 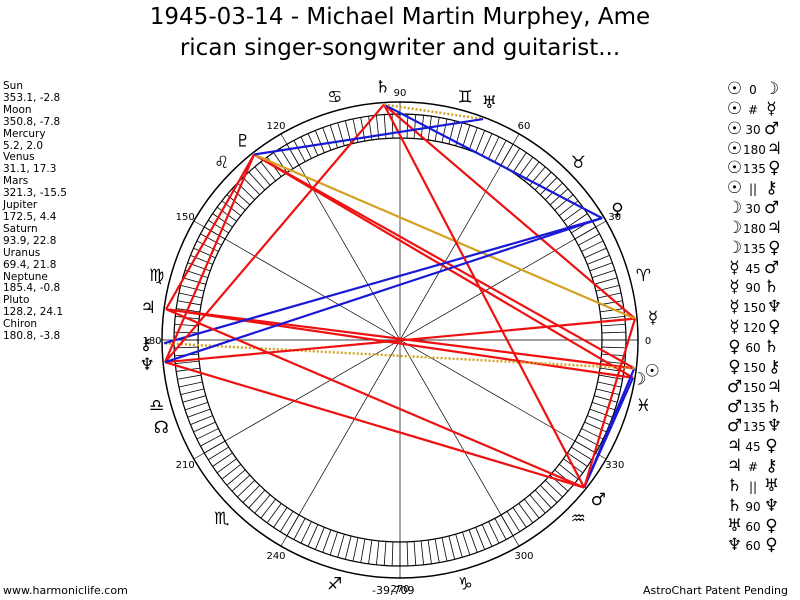 What do you see at coordinates (771, 287) in the screenshot?
I see `aspect-planet-2-icon: ♄` at bounding box center [771, 287].